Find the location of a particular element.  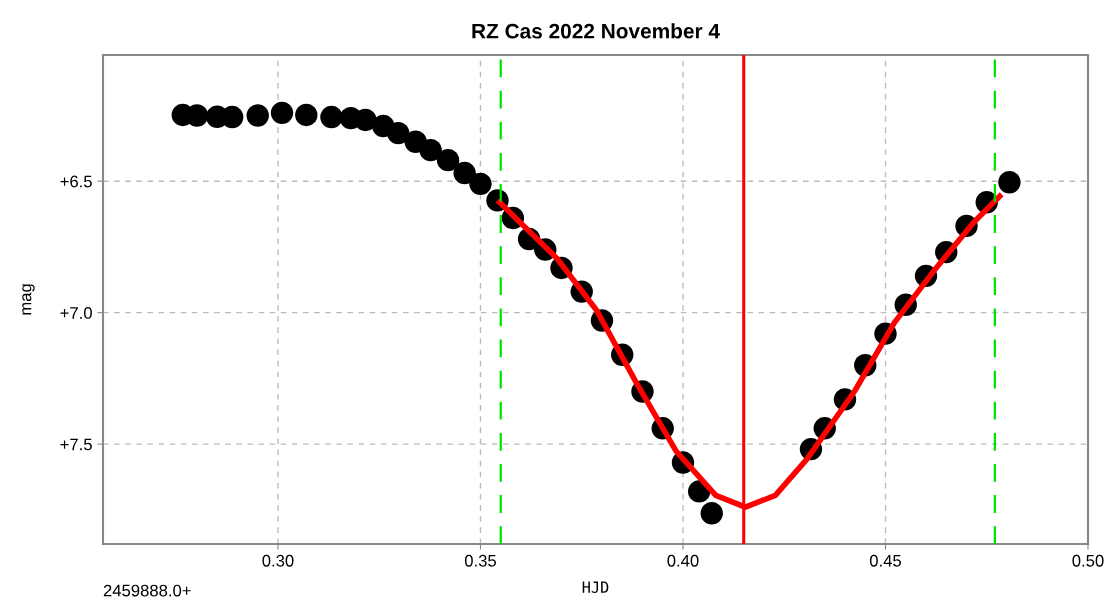

x-axis-title: HJD is located at coordinates (595, 587).